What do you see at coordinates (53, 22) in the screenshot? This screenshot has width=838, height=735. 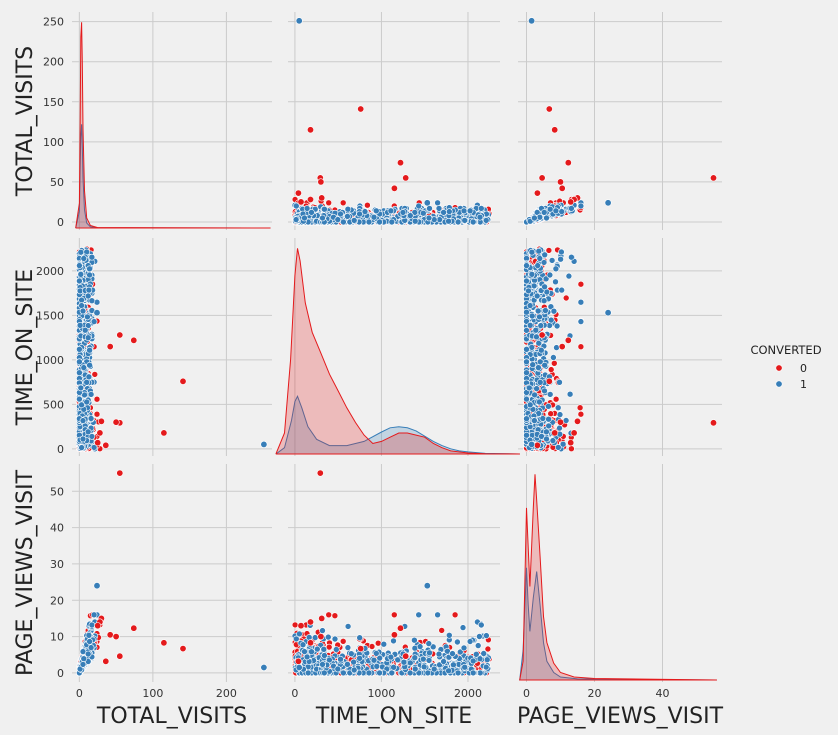 I see `ytick-total-visits: 250` at bounding box center [53, 22].